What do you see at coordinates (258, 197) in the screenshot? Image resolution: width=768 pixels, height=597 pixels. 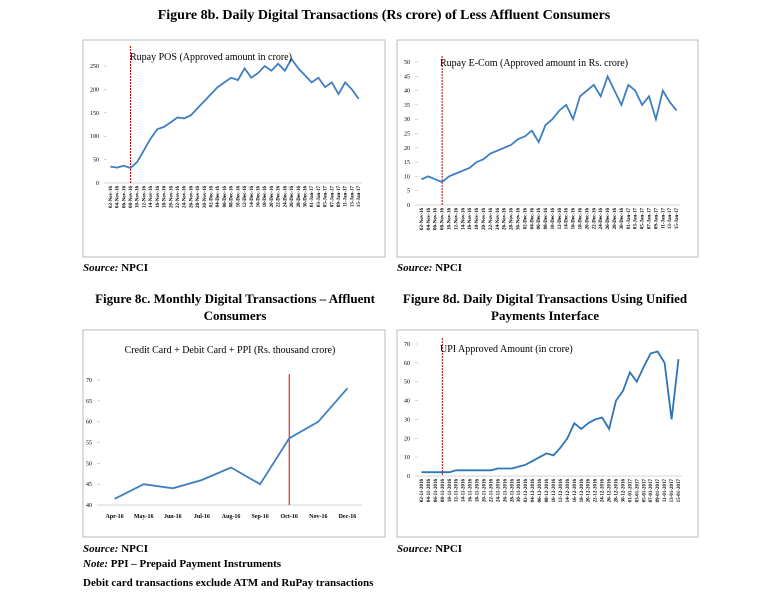 I see `x-tick-label: 16-Dec-16` at bounding box center [258, 197].